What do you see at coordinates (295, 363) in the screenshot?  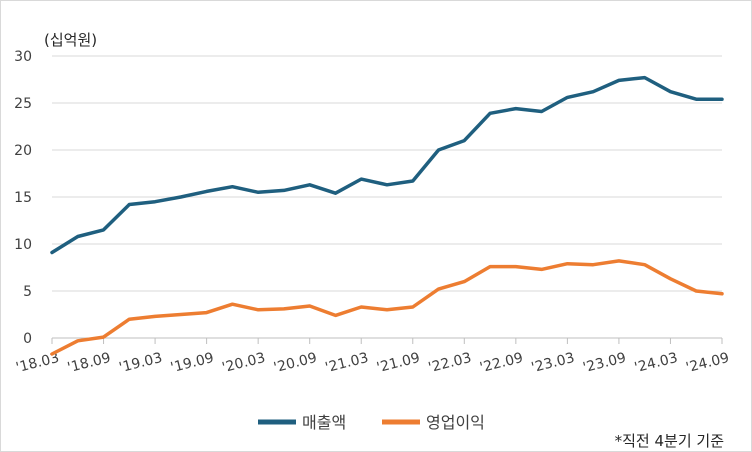 I see `x-tick-label: '20.09` at bounding box center [295, 363].